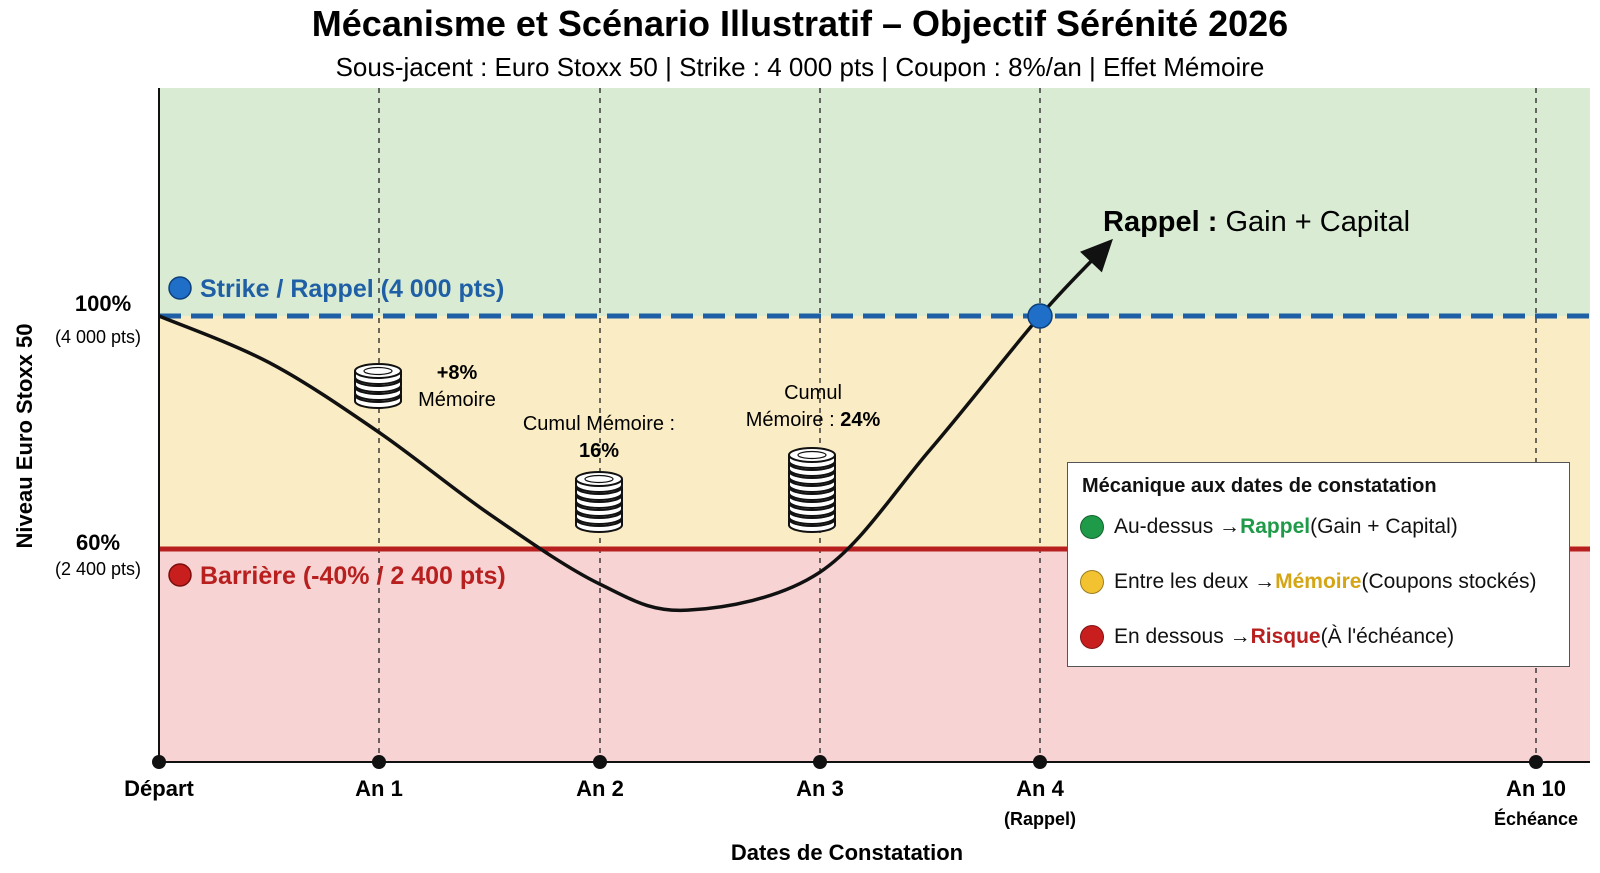  What do you see at coordinates (352, 289) in the screenshot?
I see `strike-line-label: Strike / Rappel (4 000 pts)` at bounding box center [352, 289].